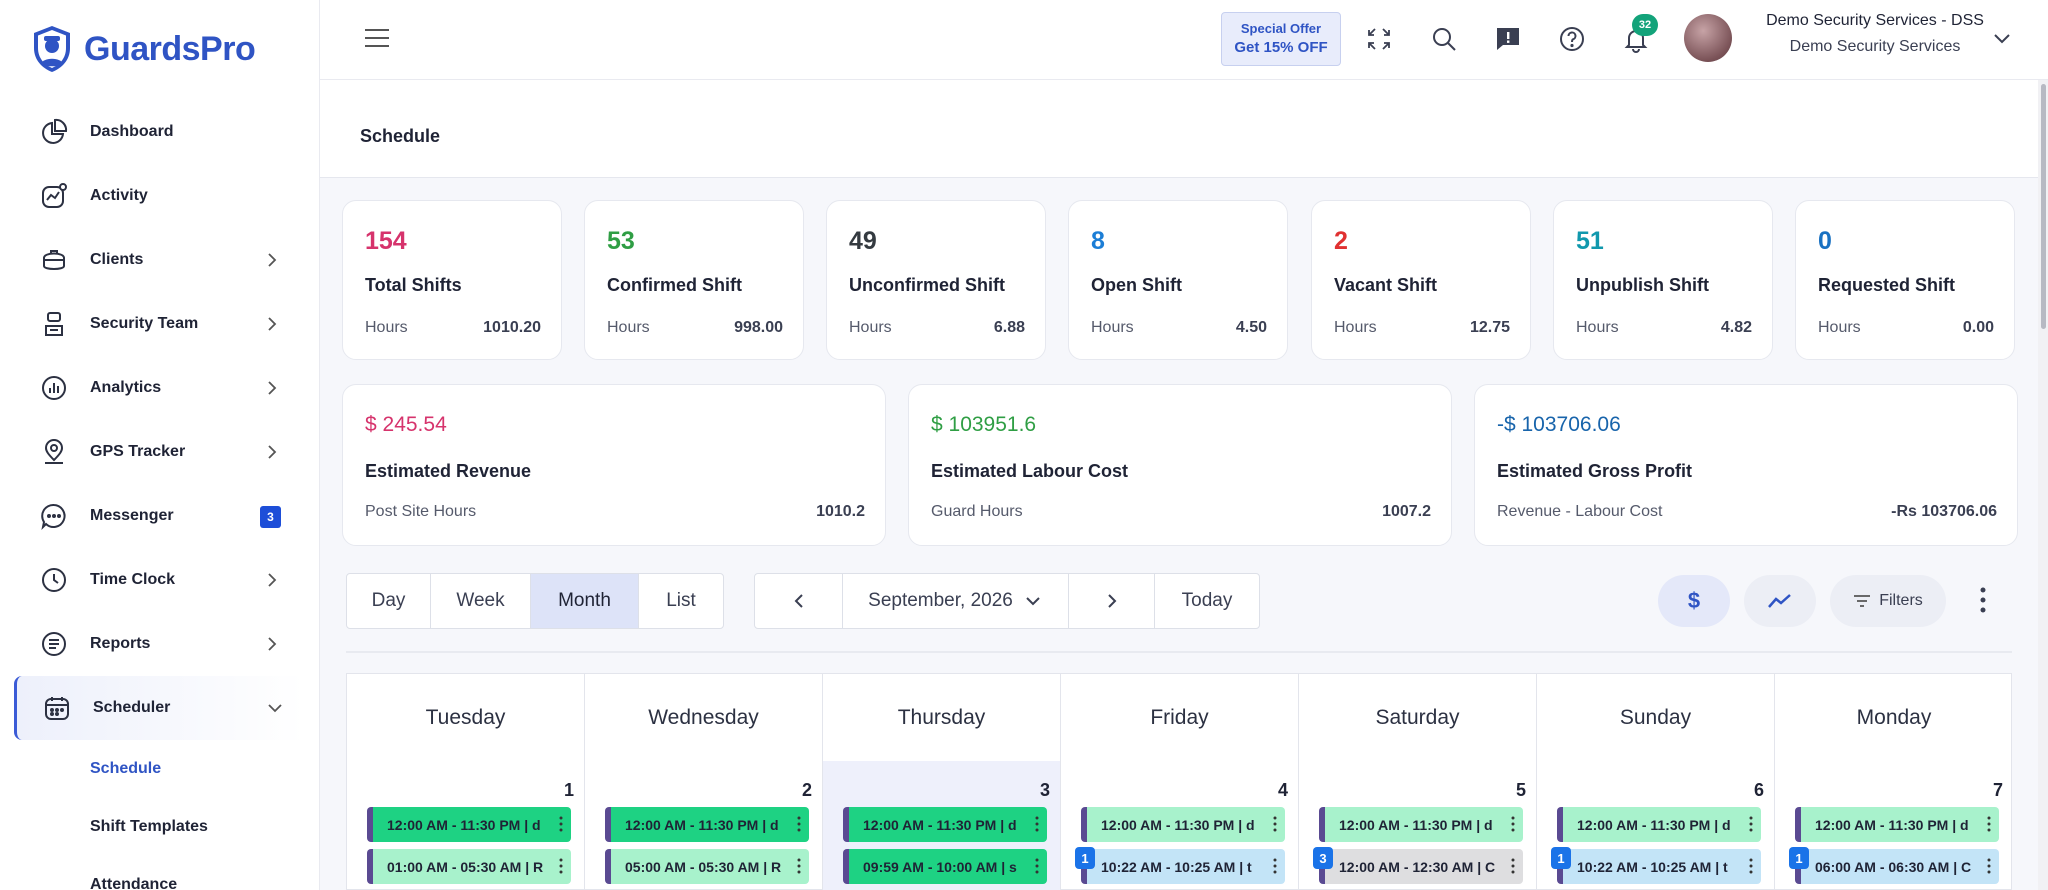 The width and height of the screenshot is (2048, 890). Describe the element at coordinates (54, 580) in the screenshot. I see `clock-icon` at that location.